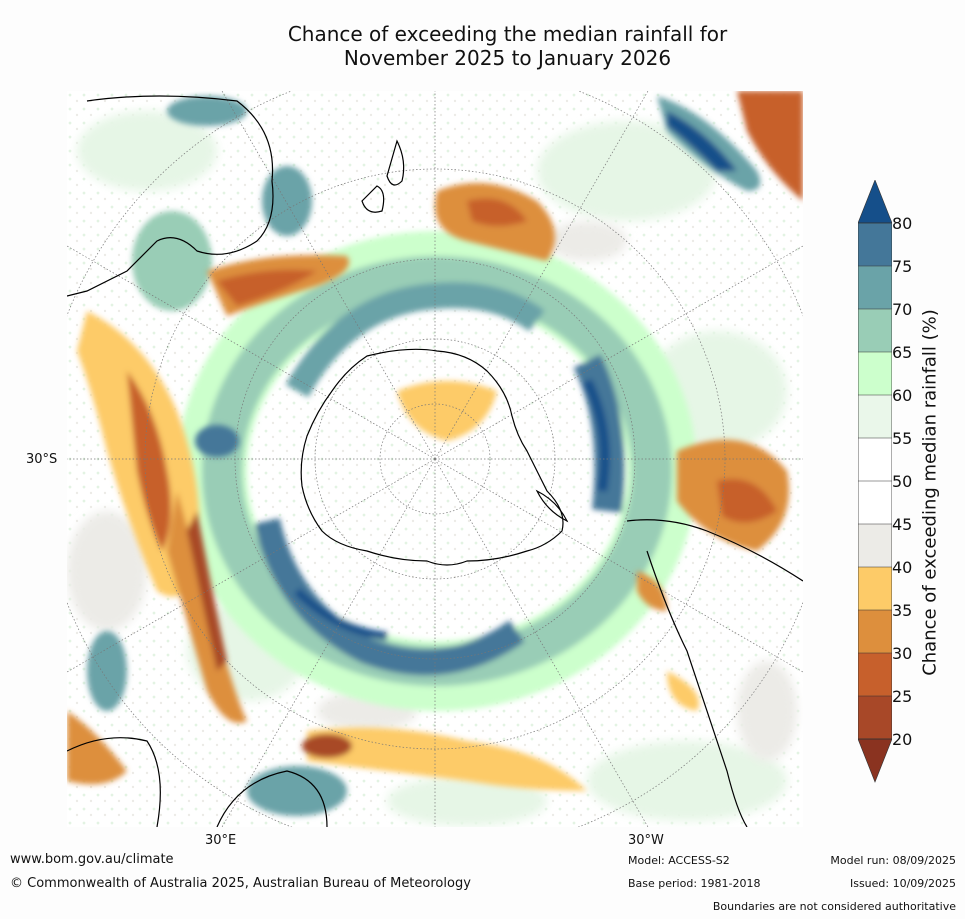 The image size is (965, 919). Describe the element at coordinates (902, 883) in the screenshot. I see `issued-date: Issued: 10/09/2025` at that location.